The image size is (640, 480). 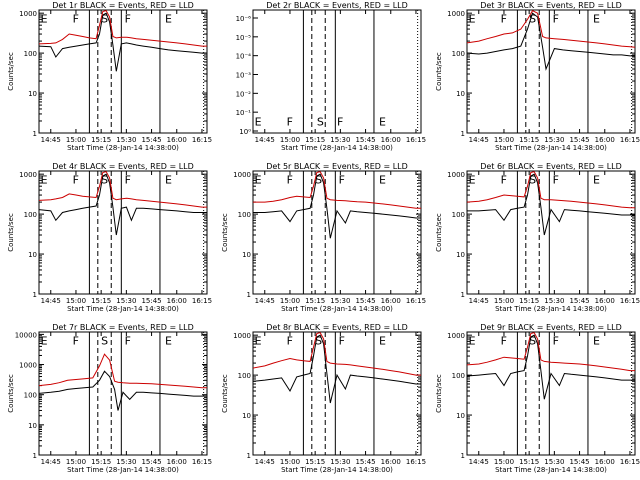 What do you see at coordinates (123, 5) in the screenshot?
I see `chart-title: Det 1r BLACK = Events, RED = LLD` at bounding box center [123, 5].